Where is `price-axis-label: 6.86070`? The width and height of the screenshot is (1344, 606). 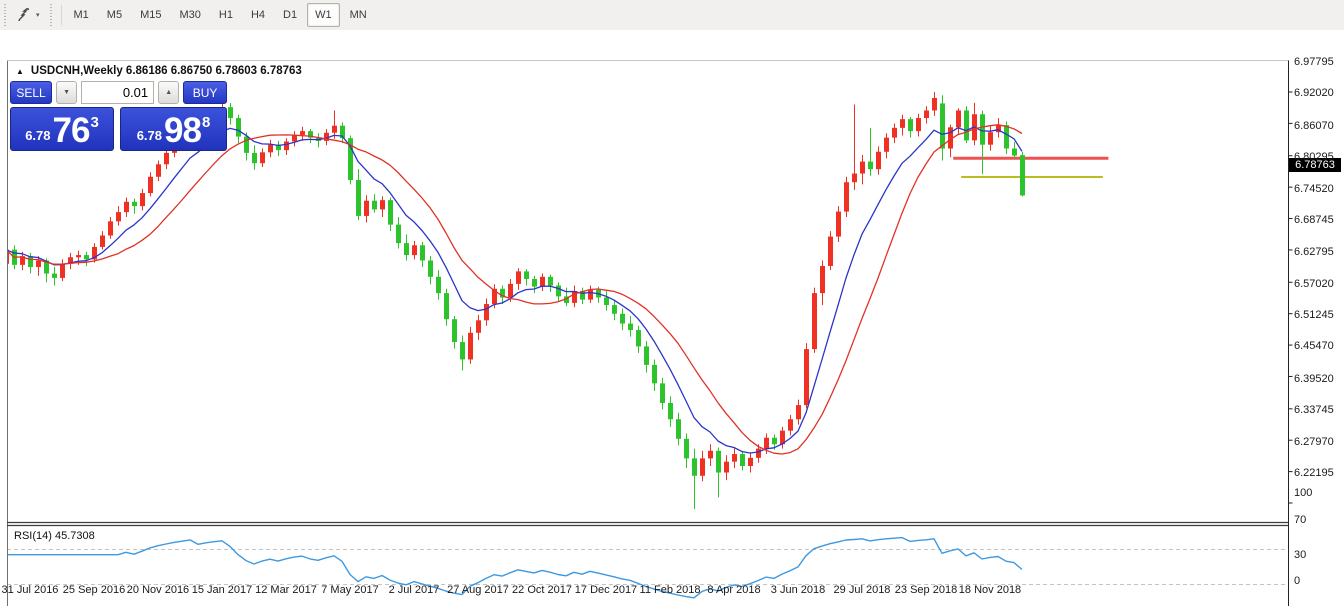
price-axis-label: 6.86070 is located at coordinates (1314, 125).